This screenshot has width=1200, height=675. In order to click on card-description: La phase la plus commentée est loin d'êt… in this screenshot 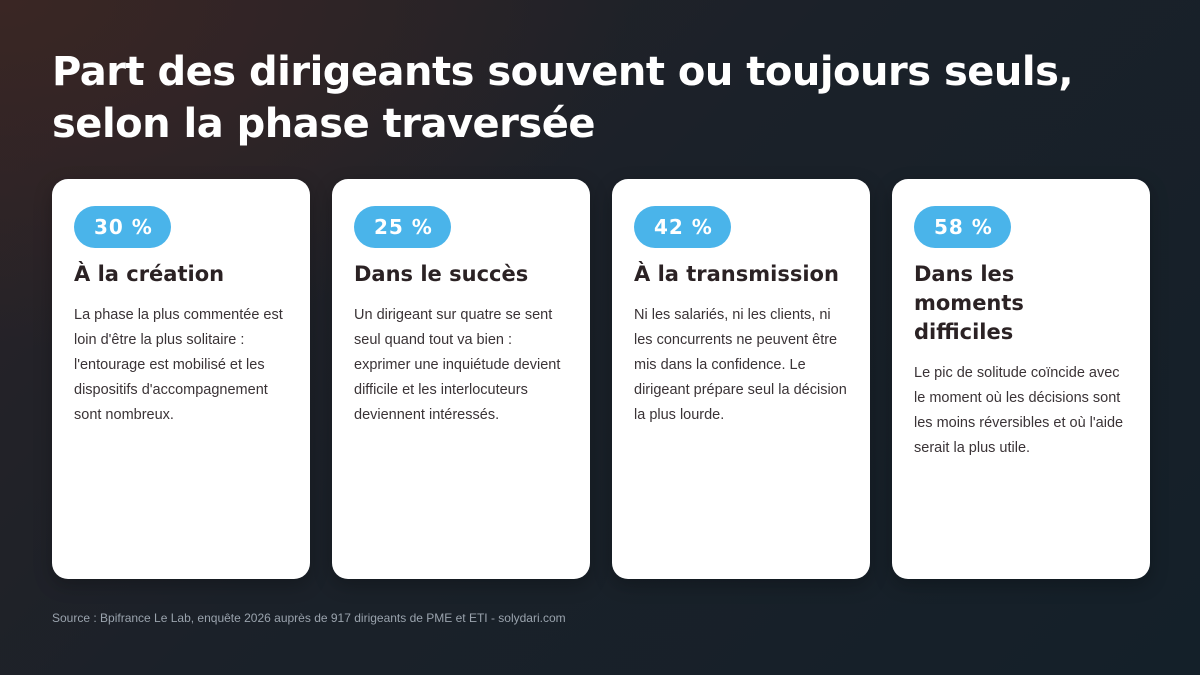, I will do `click(178, 365)`.